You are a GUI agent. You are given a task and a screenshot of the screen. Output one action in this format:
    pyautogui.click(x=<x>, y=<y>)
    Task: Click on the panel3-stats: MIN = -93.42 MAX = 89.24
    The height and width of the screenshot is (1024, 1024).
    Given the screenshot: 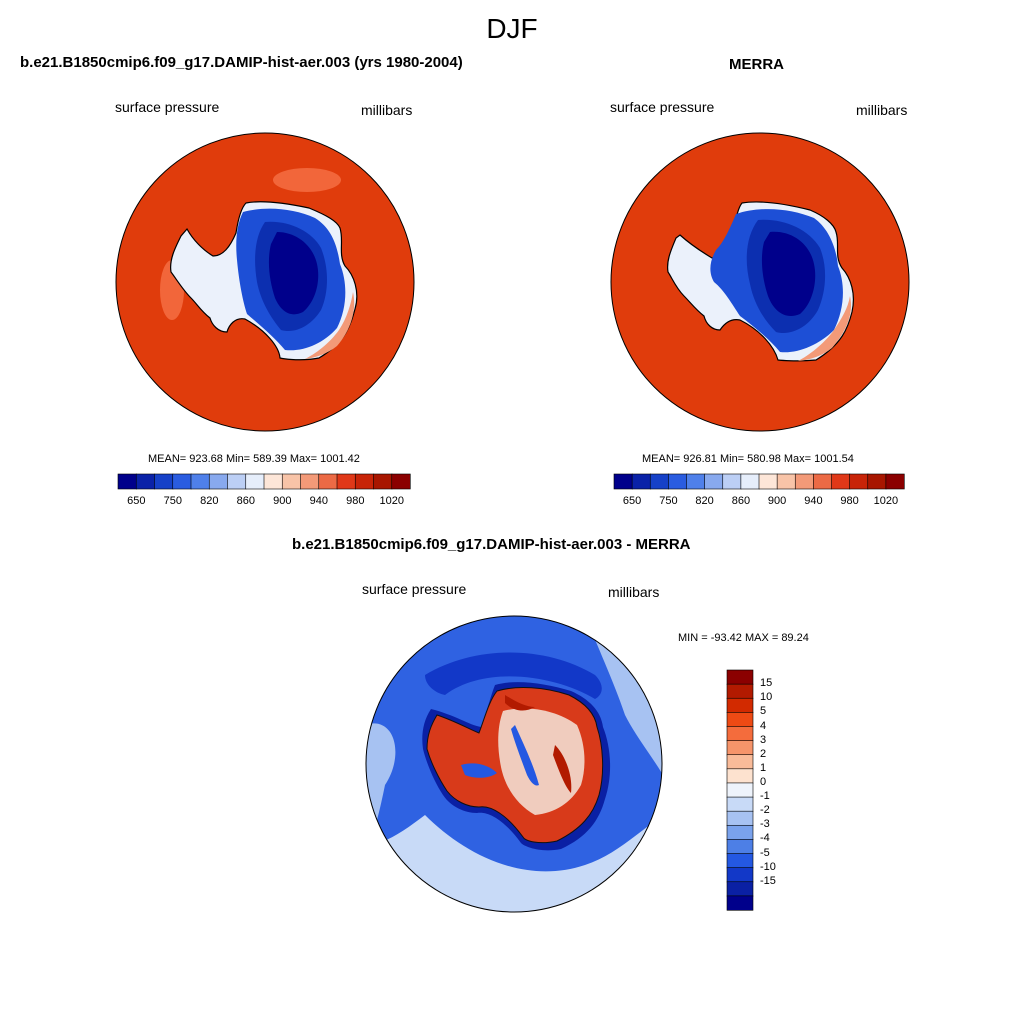 What is the action you would take?
    pyautogui.click(x=743, y=638)
    